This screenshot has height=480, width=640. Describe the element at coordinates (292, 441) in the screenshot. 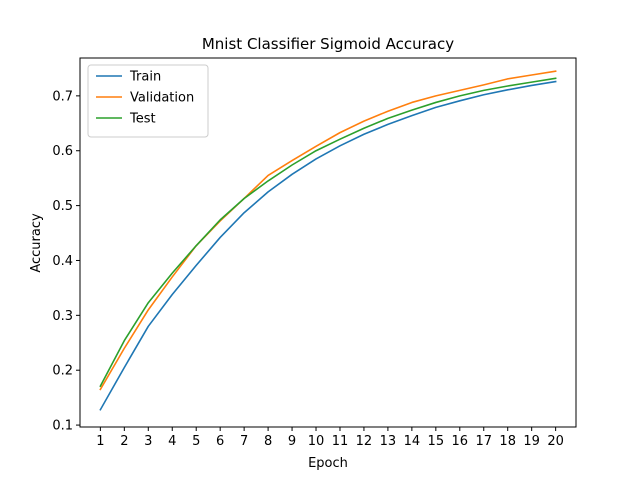

I see `x-tick-label: 9` at that location.